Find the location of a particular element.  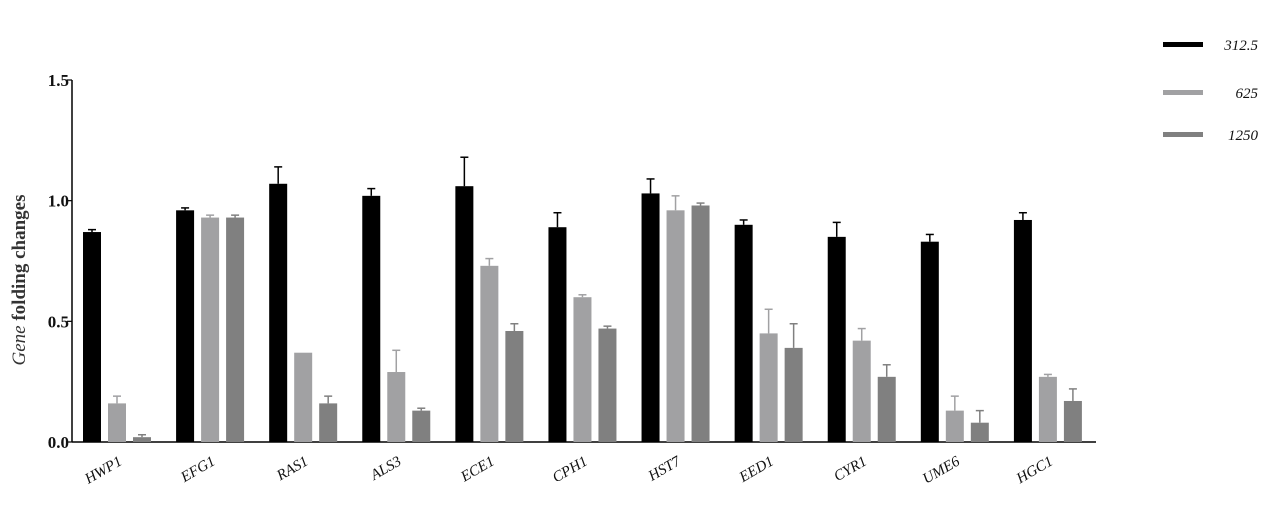

x-tick-label: HST7 is located at coordinates (665, 469).